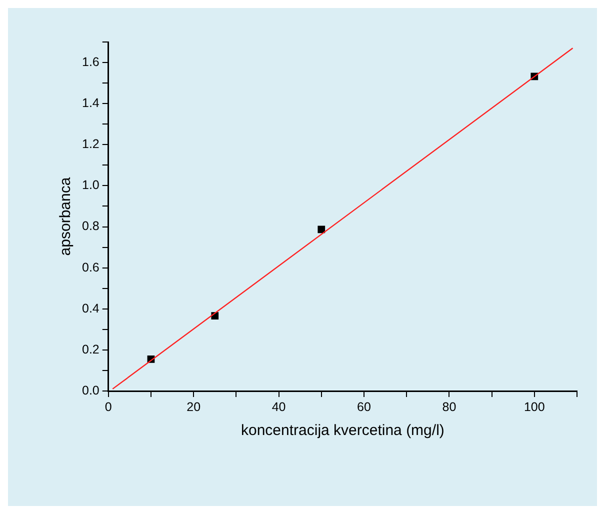 The image size is (605, 514). I want to click on point, so click(322, 230).